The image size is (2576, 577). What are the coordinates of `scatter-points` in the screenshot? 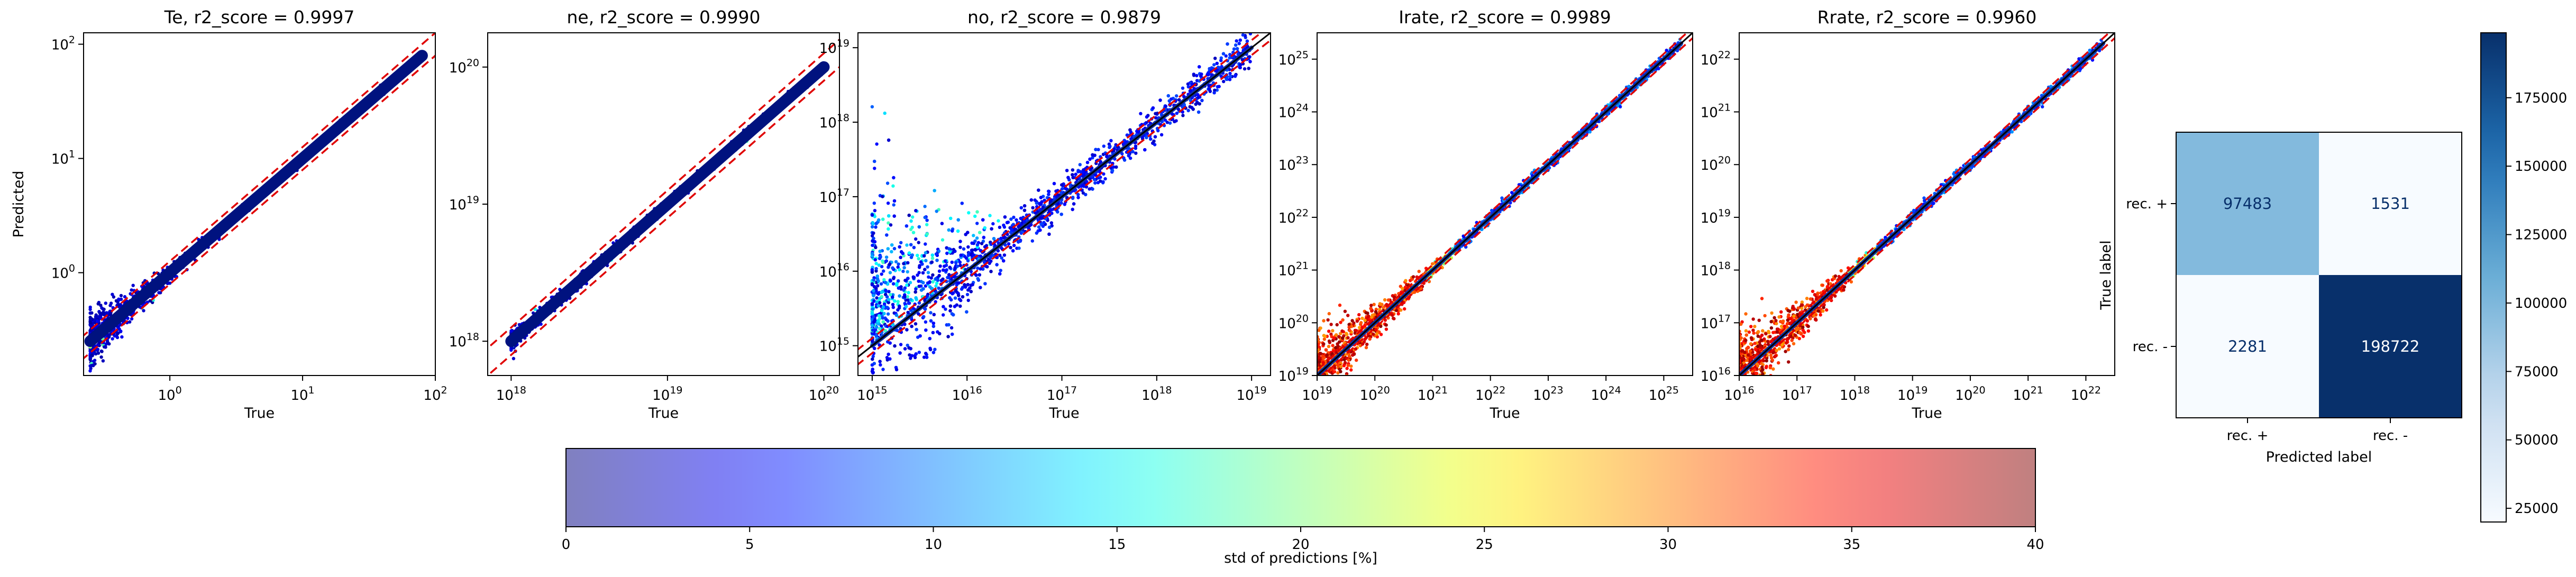 It's located at (1062, 237).